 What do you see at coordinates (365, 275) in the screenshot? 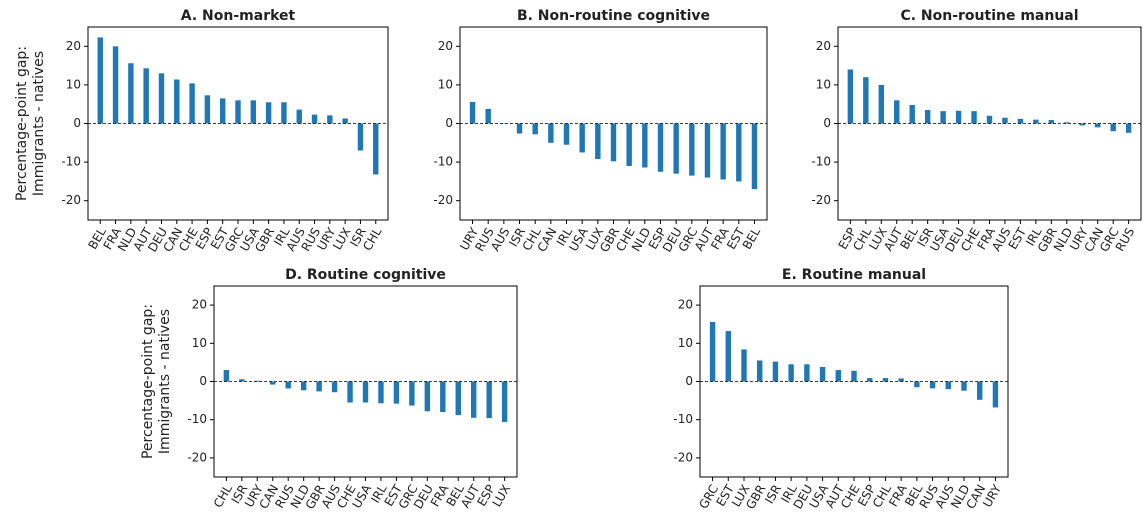
I see `panel-title: D. Routine cognitive` at bounding box center [365, 275].